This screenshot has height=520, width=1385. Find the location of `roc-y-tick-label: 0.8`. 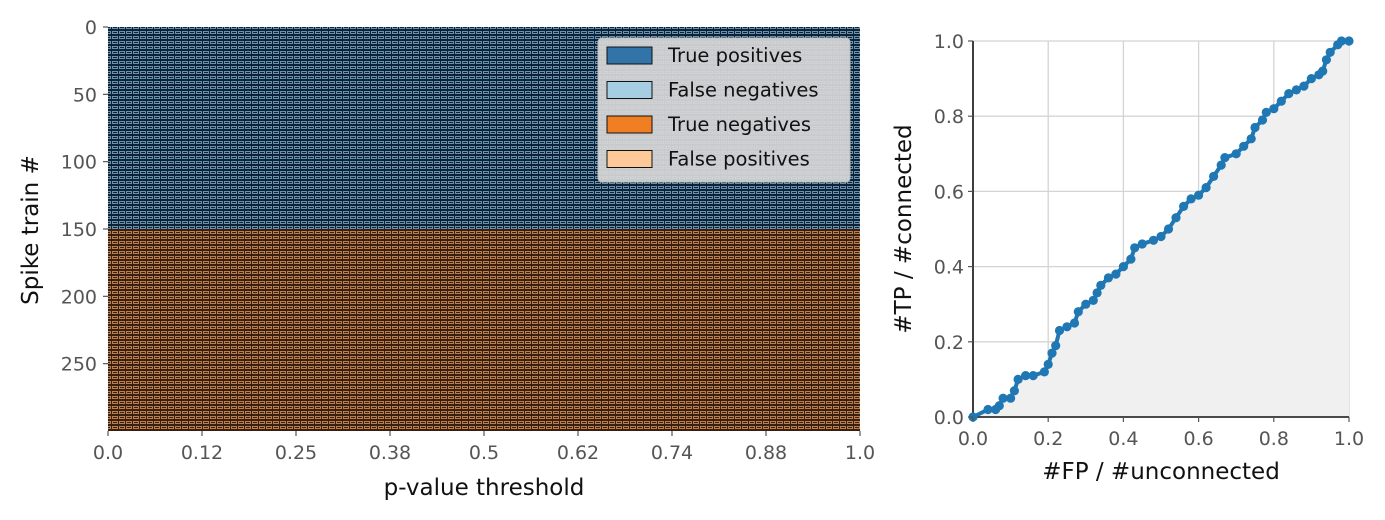

roc-y-tick-label: 0.8 is located at coordinates (949, 117).